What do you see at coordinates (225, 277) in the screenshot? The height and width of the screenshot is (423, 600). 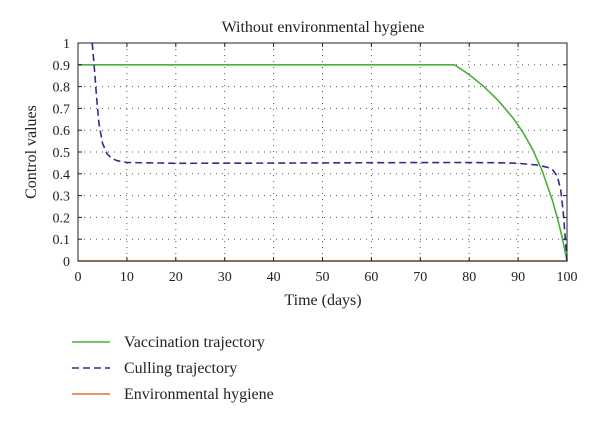 I see `x-tick-label-3: 30` at bounding box center [225, 277].